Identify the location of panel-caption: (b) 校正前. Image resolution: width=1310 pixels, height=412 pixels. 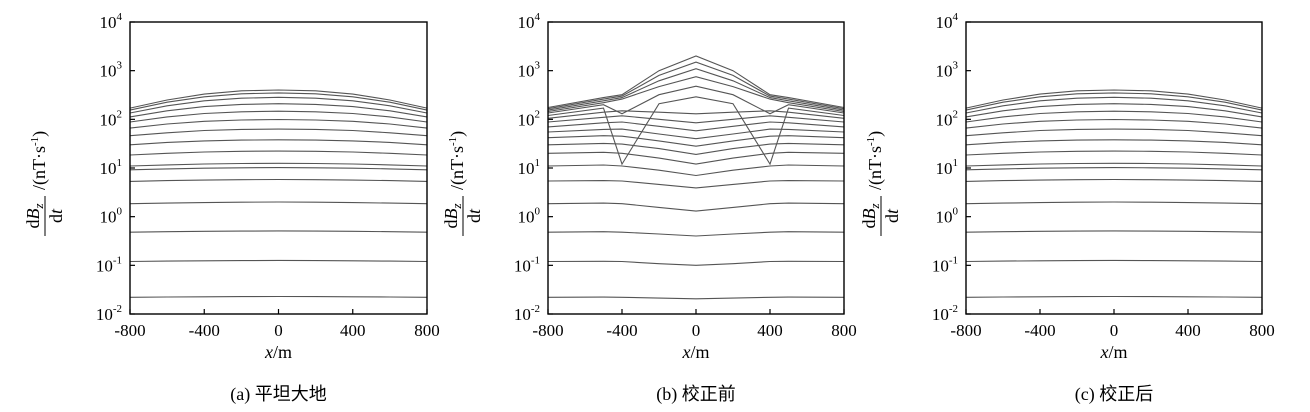
(696, 394).